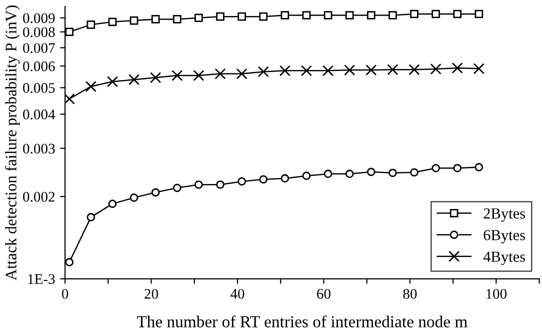 Image resolution: width=542 pixels, height=328 pixels. I want to click on x-tick-label: 0, so click(65, 293).